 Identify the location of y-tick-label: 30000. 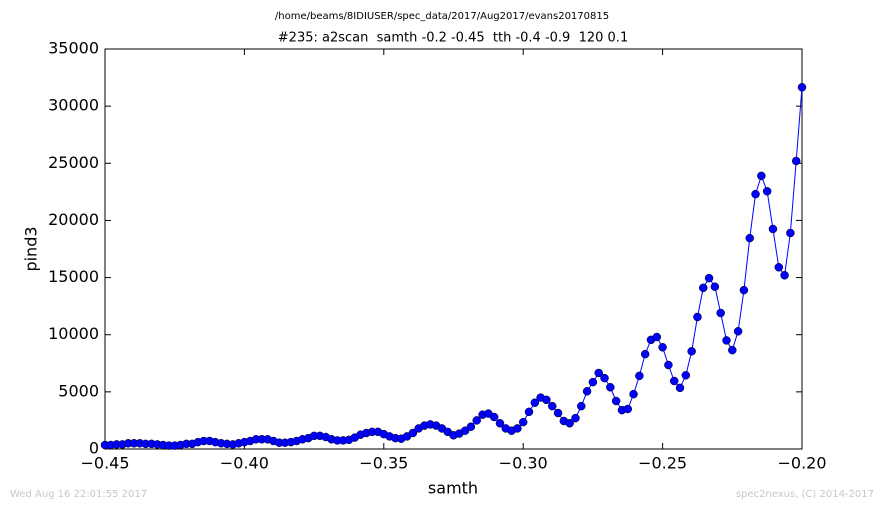
(73, 105).